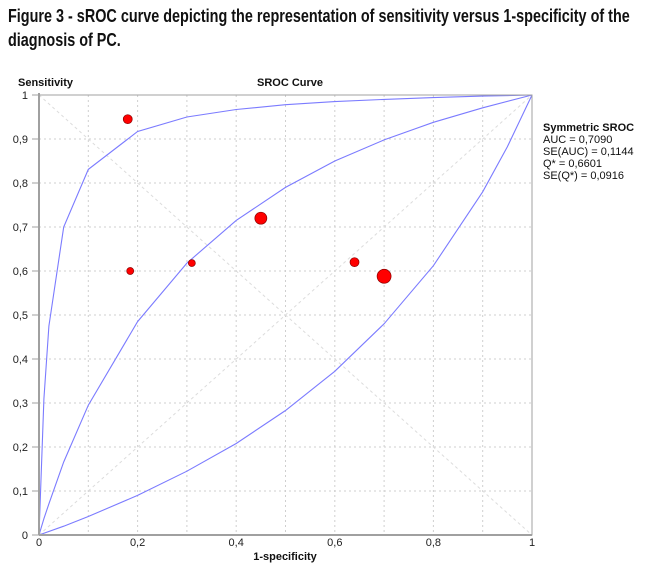  Describe the element at coordinates (20, 448) in the screenshot. I see `y-tick-label: 0,2` at that location.